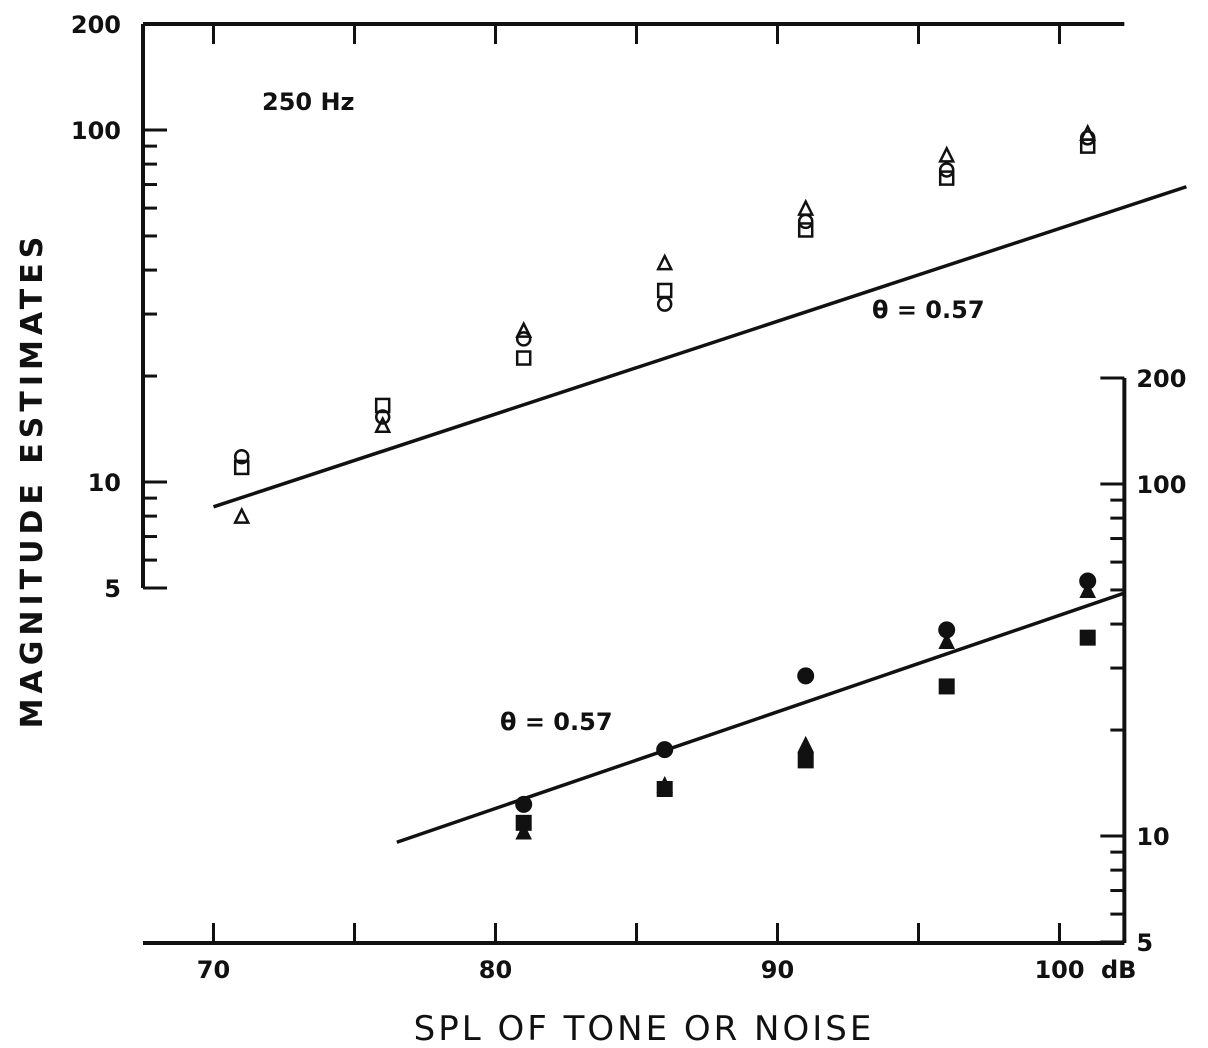  What do you see at coordinates (308, 102) in the screenshot?
I see `frequency-annotation: 250 Hz` at bounding box center [308, 102].